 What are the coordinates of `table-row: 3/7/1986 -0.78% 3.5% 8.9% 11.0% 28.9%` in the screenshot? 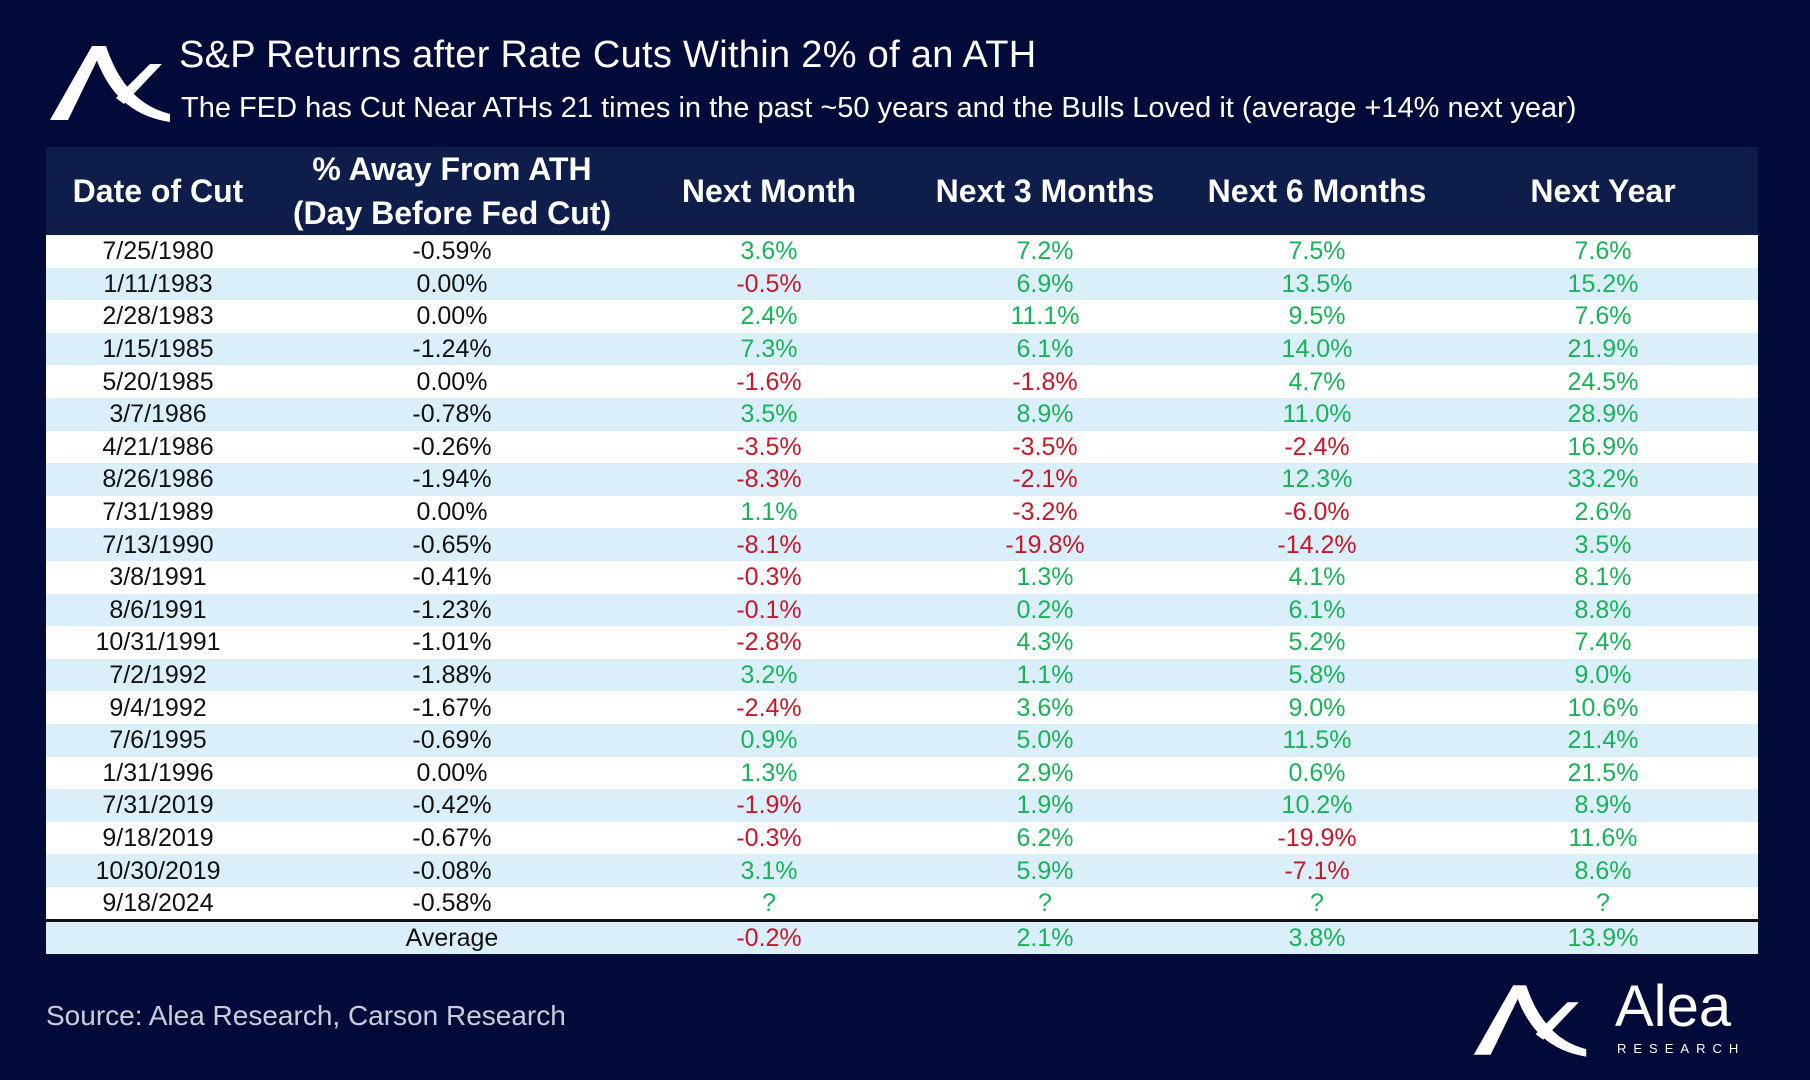 It's located at (902, 414).